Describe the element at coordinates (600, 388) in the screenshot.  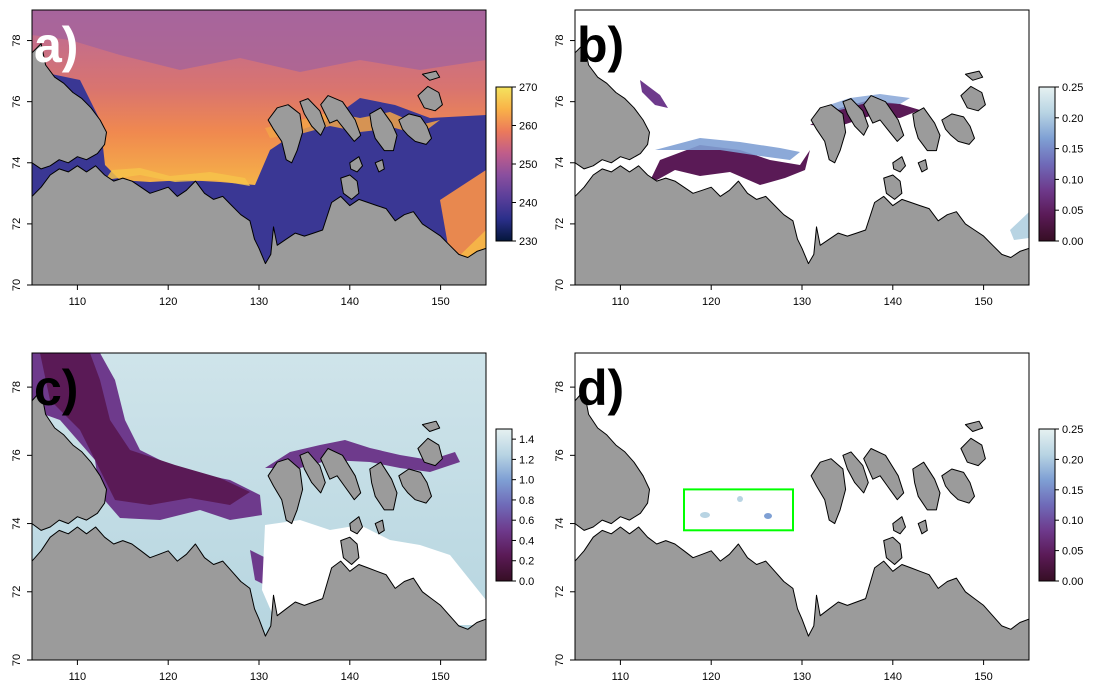
I see `panel-label-d: d)` at that location.